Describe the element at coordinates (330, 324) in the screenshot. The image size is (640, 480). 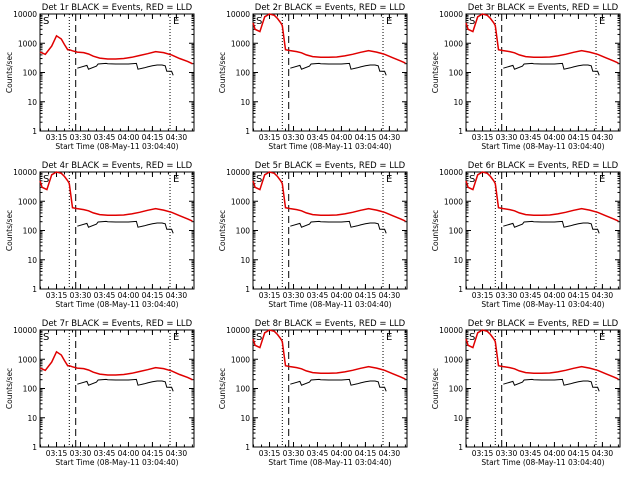
I see `chart-title: Det 8r BLACK = Events, RED = LLD` at that location.